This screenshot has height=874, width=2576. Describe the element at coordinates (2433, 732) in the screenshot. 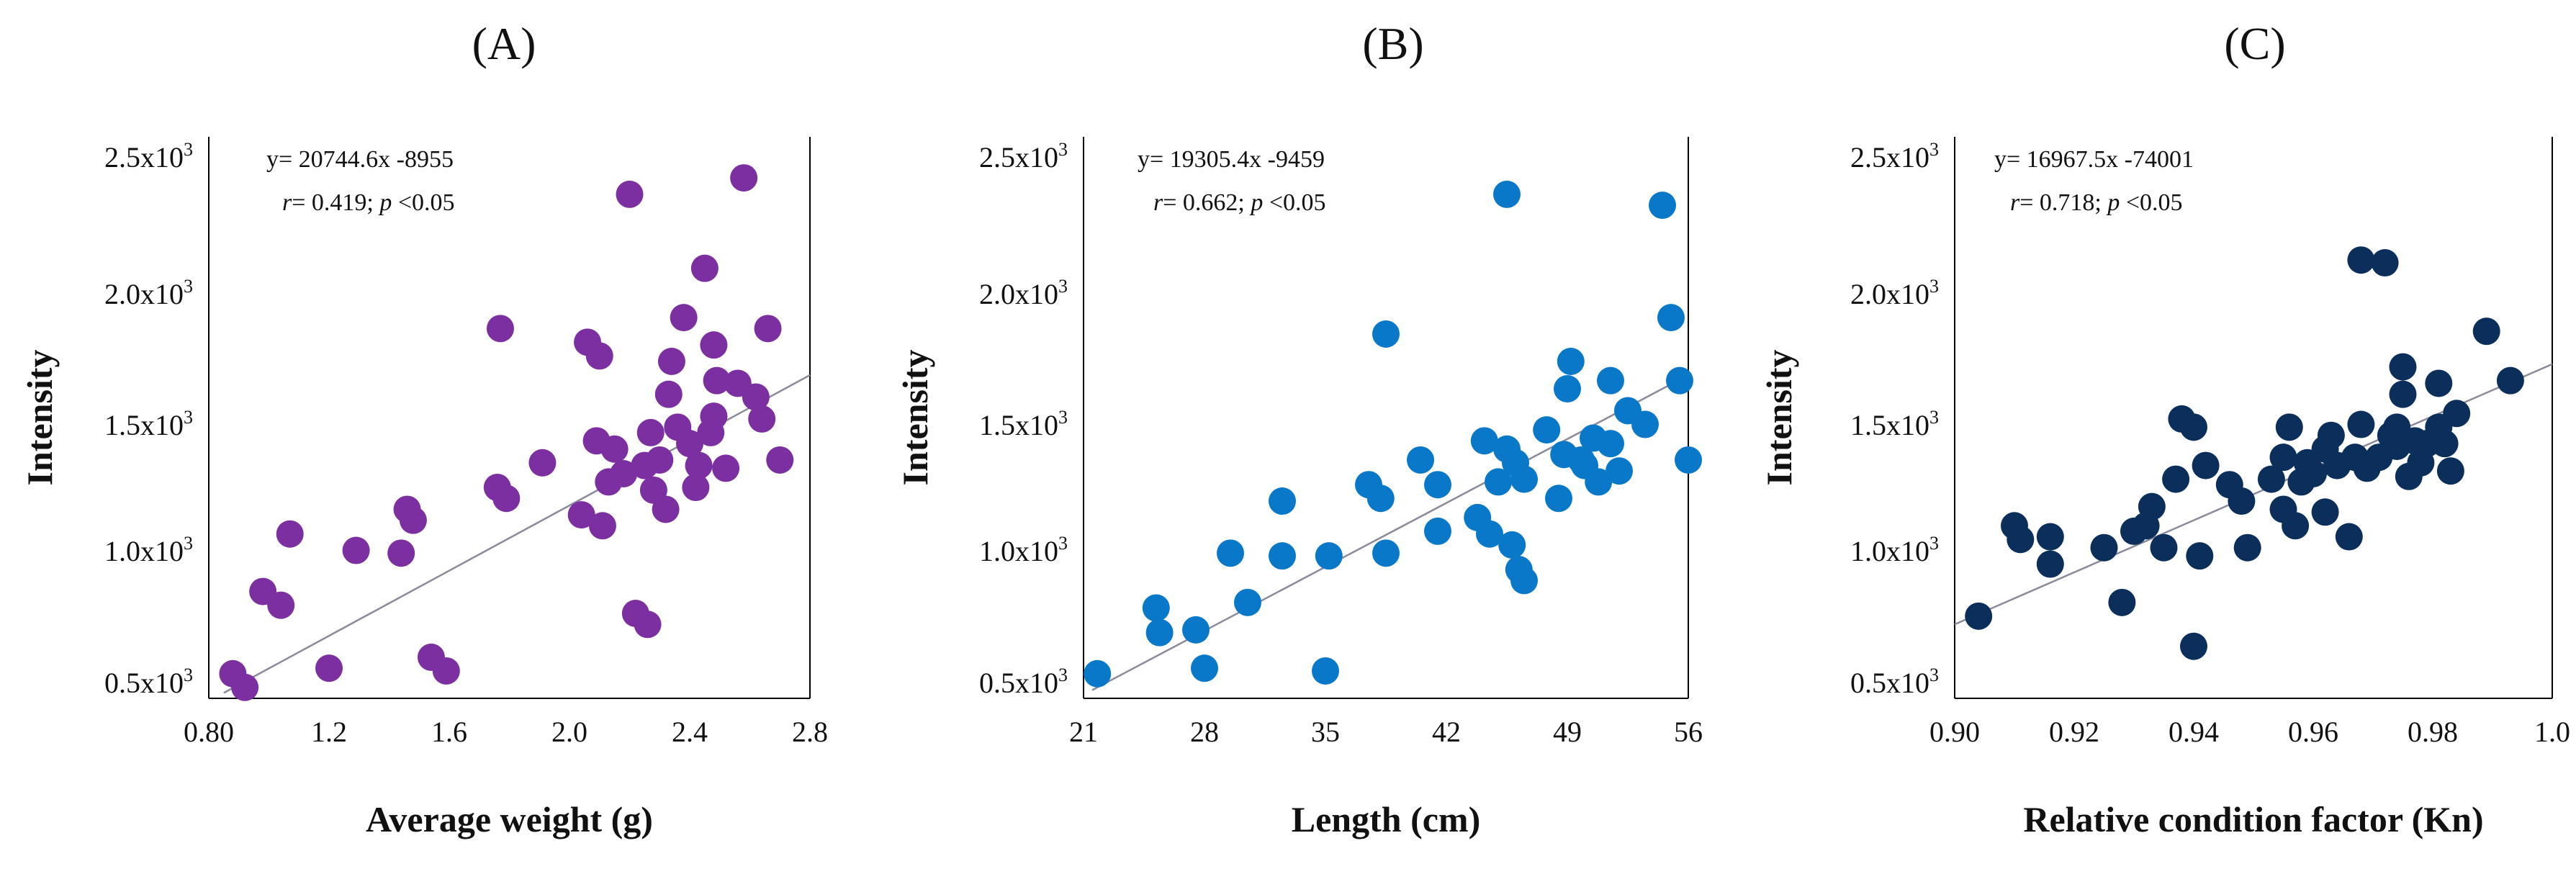

I see `x-tick-label: 0.98` at that location.